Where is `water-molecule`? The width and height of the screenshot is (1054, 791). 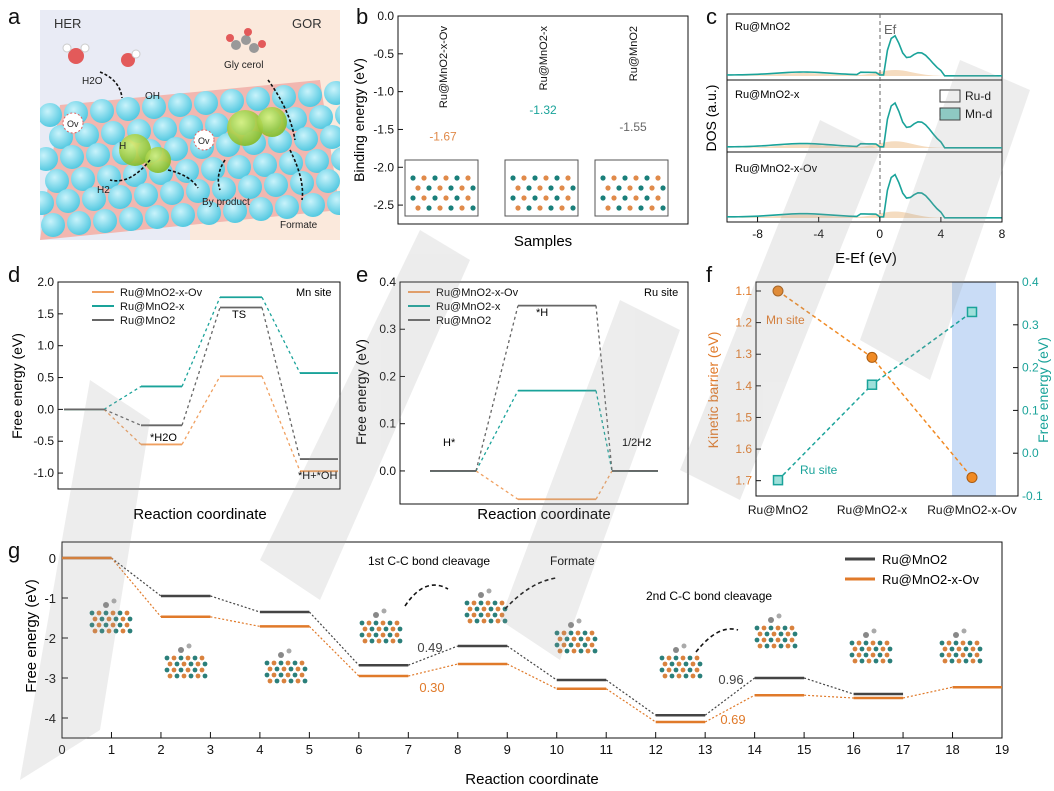 water-molecule is located at coordinates (101, 55).